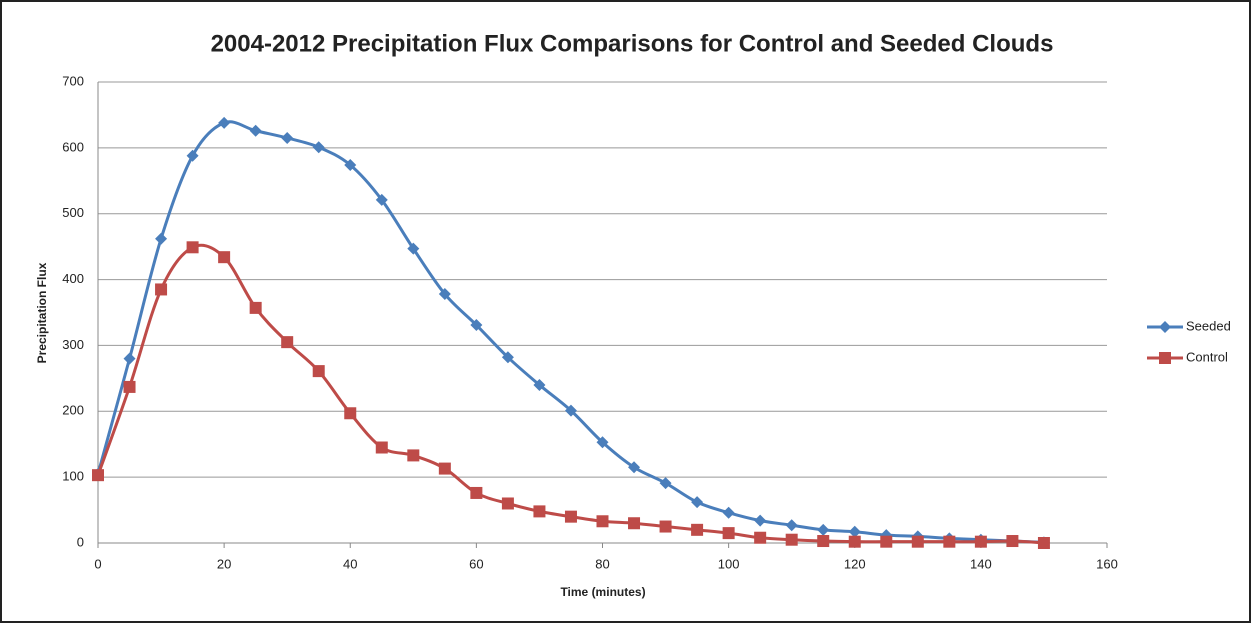  I want to click on x-tick-label: 20, so click(224, 563).